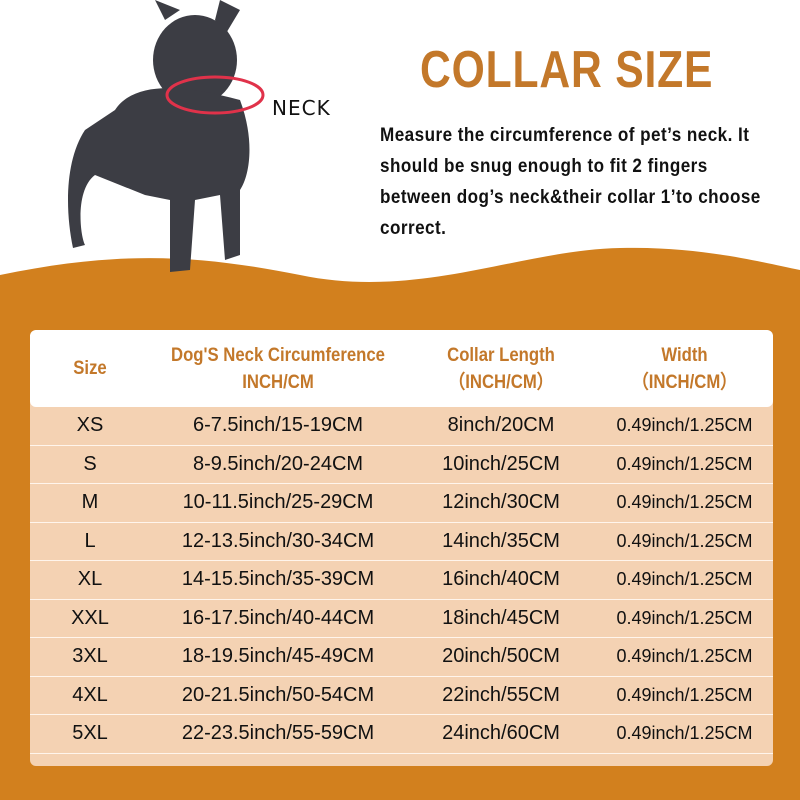  What do you see at coordinates (278, 694) in the screenshot?
I see `cell-neck: 20-21.5inch/50-54CM` at bounding box center [278, 694].